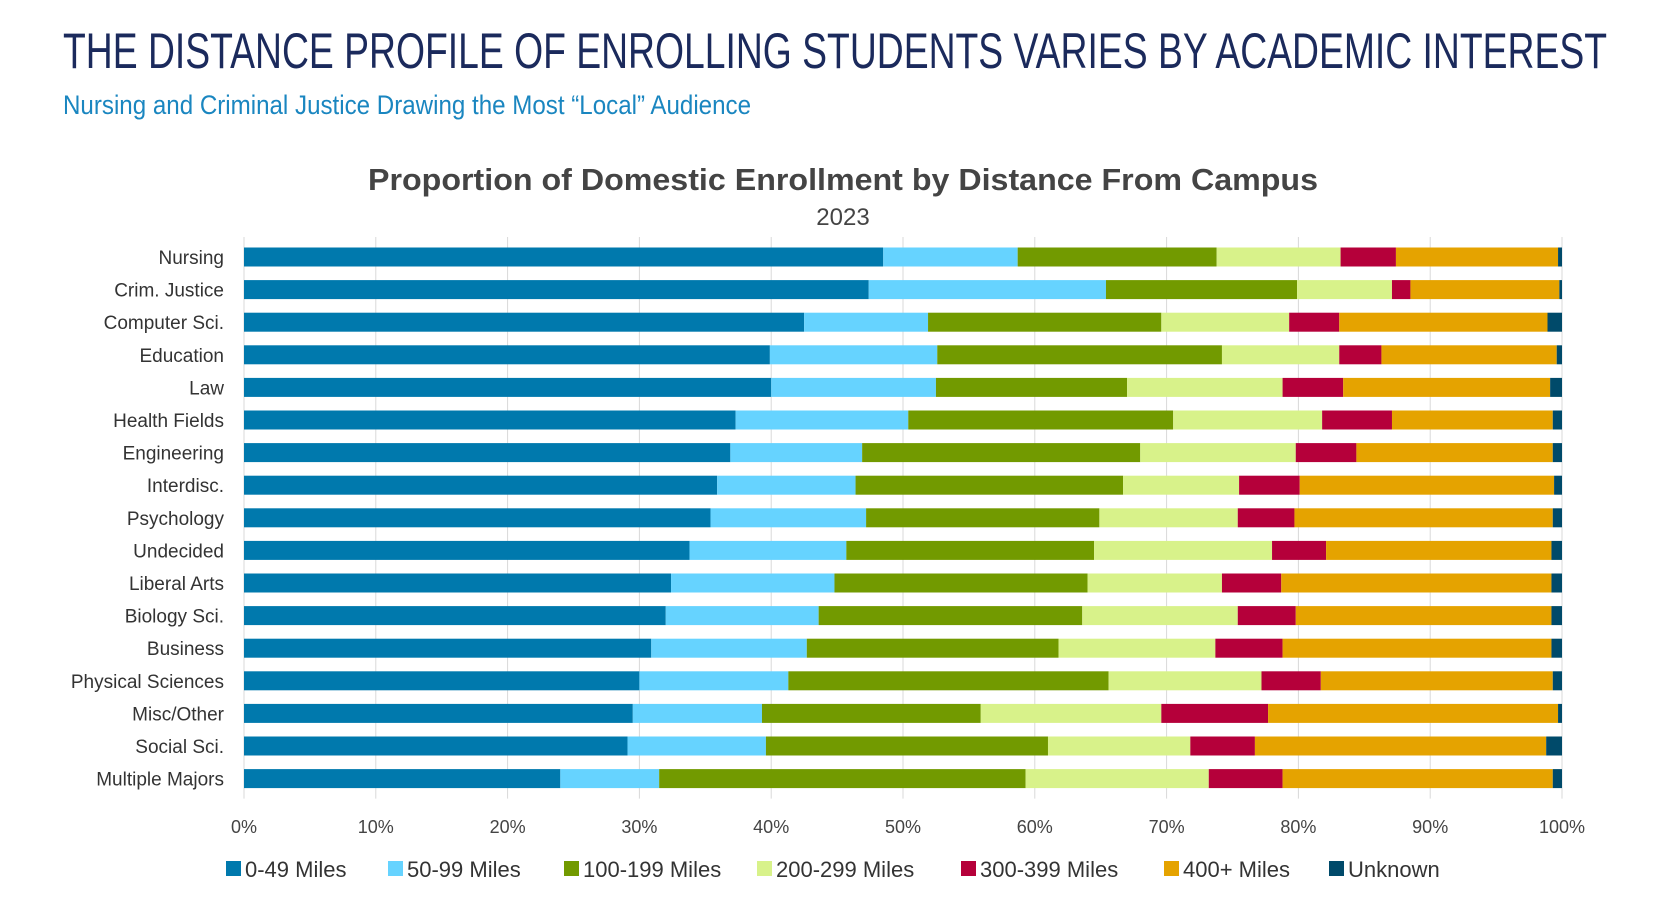  What do you see at coordinates (1236, 869) in the screenshot?
I see `legend-label: 400+ Miles` at bounding box center [1236, 869].